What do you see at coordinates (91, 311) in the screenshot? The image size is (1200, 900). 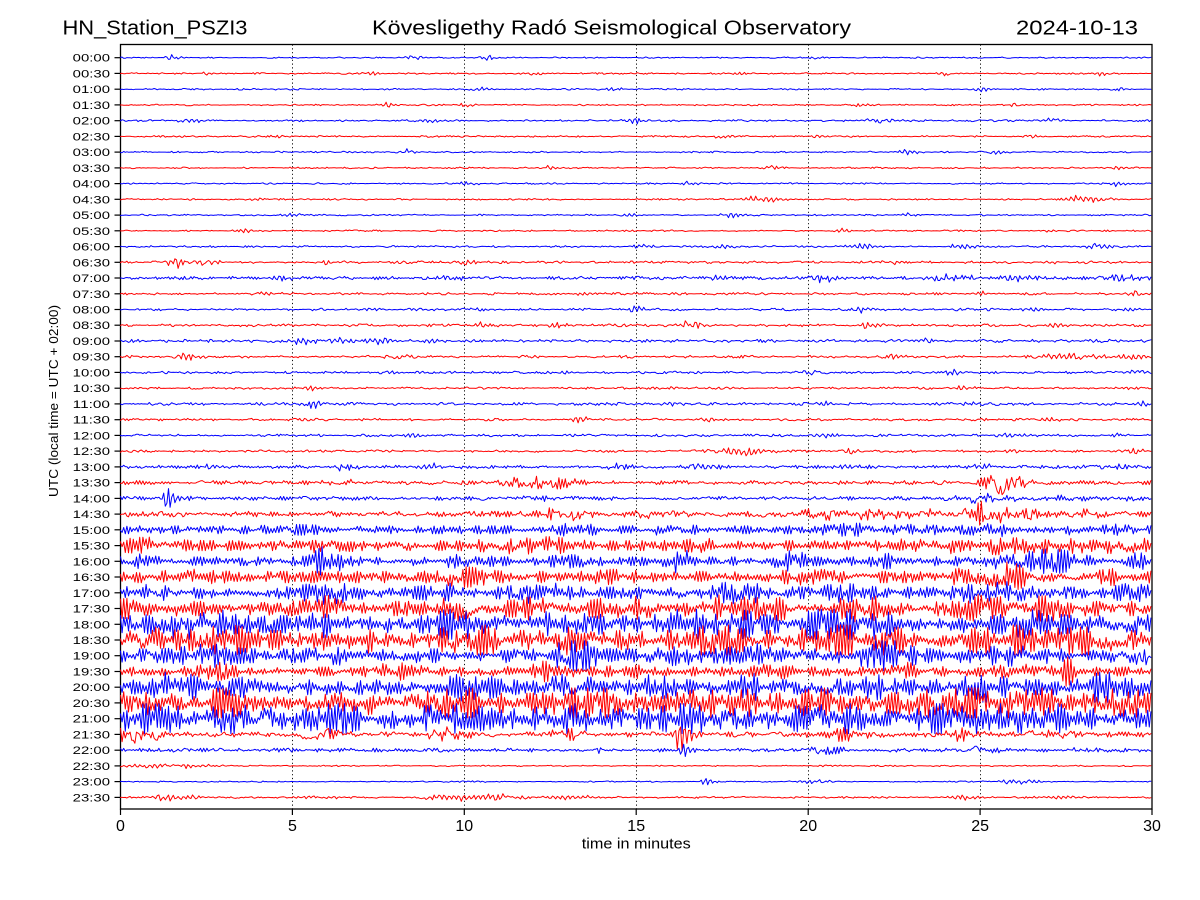 I see `svg-text: 08:00` at bounding box center [91, 311].